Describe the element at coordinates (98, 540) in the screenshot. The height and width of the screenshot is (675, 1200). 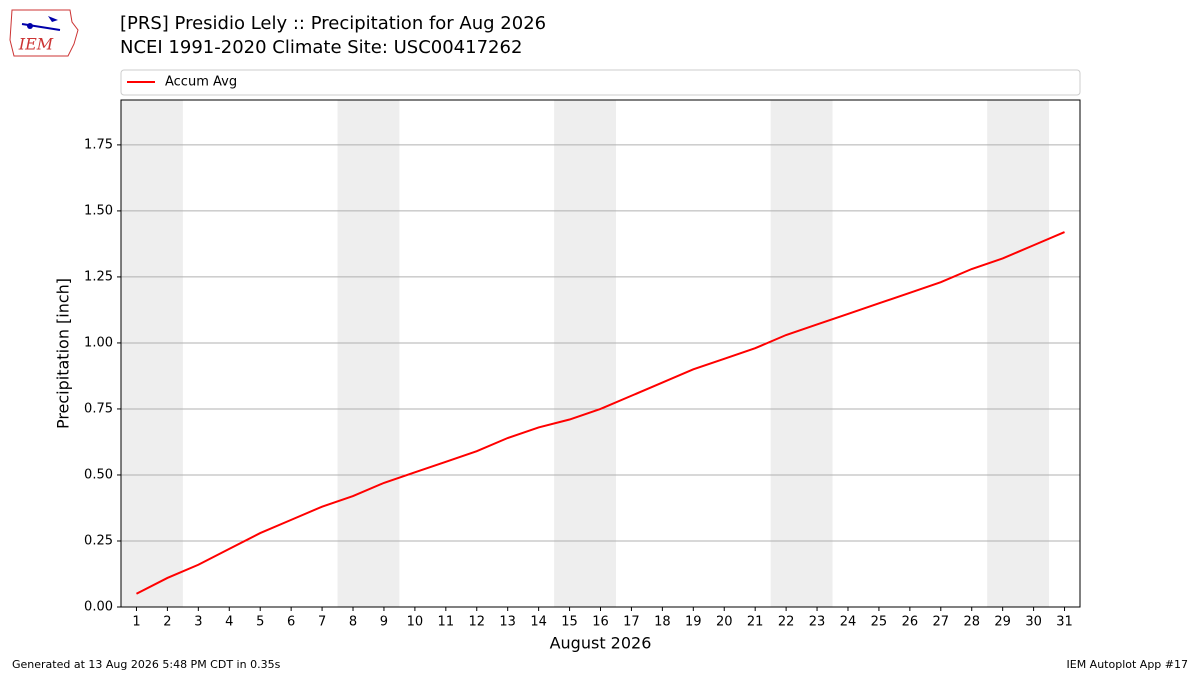
I see `y-tick-label: 0.25` at that location.